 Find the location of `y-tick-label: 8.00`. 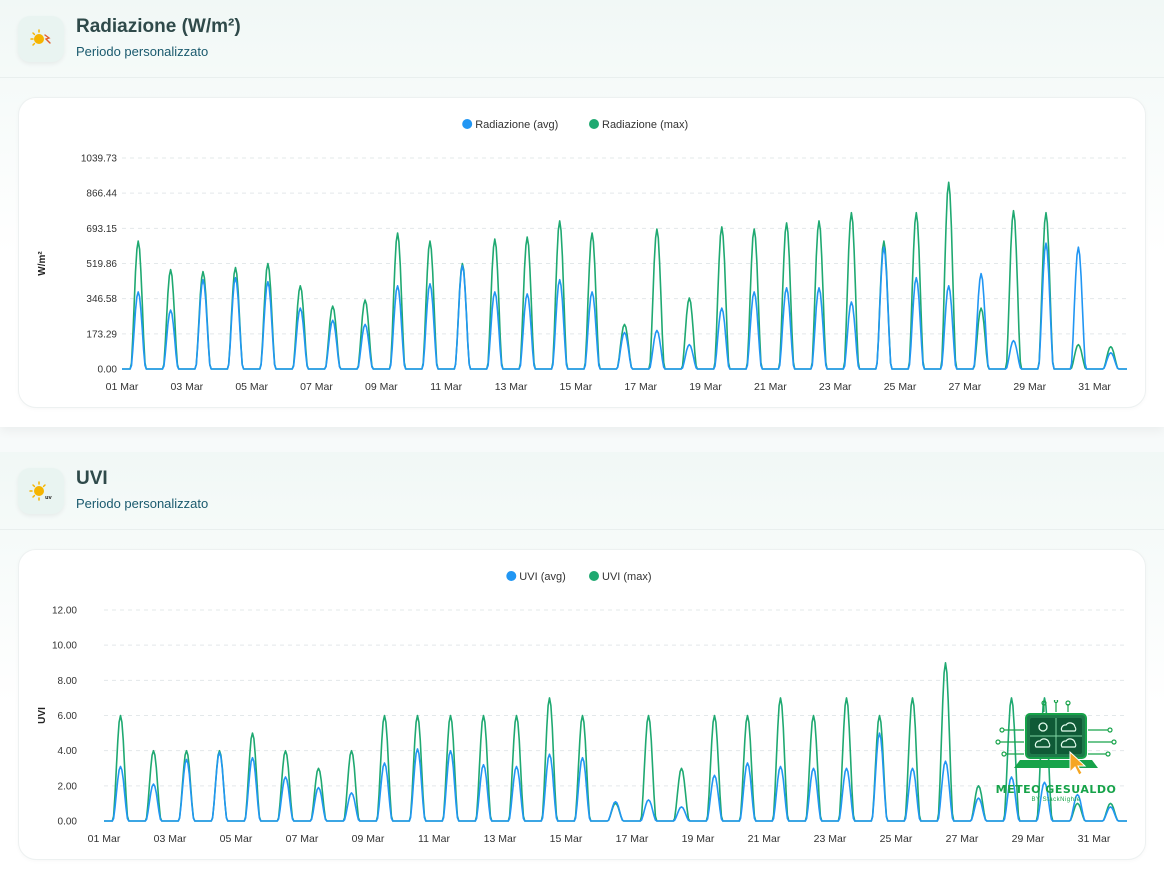

y-tick-label: 8.00 is located at coordinates (68, 681).